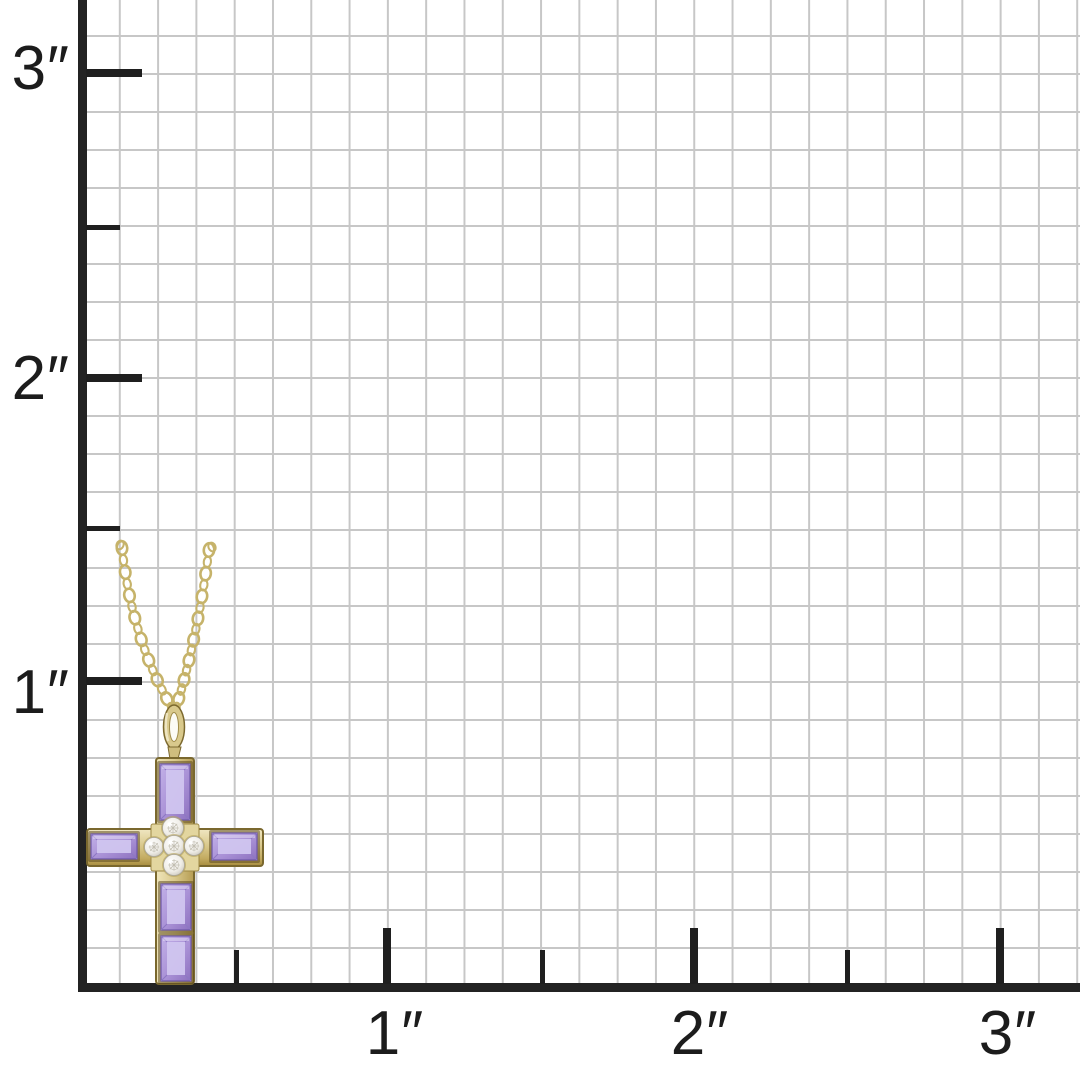 This screenshot has width=1080, height=1080. What do you see at coordinates (193, 628) in the screenshot?
I see `chain-right-strand` at bounding box center [193, 628].